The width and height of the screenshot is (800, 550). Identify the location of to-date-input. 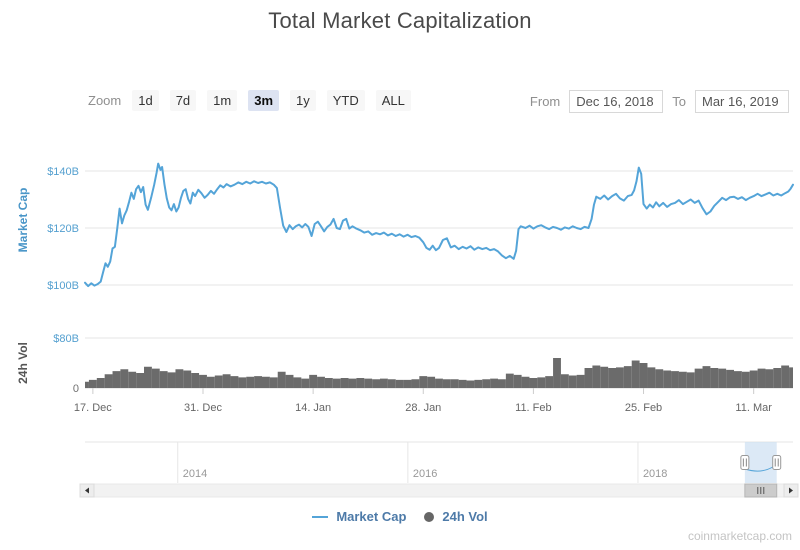
(742, 101).